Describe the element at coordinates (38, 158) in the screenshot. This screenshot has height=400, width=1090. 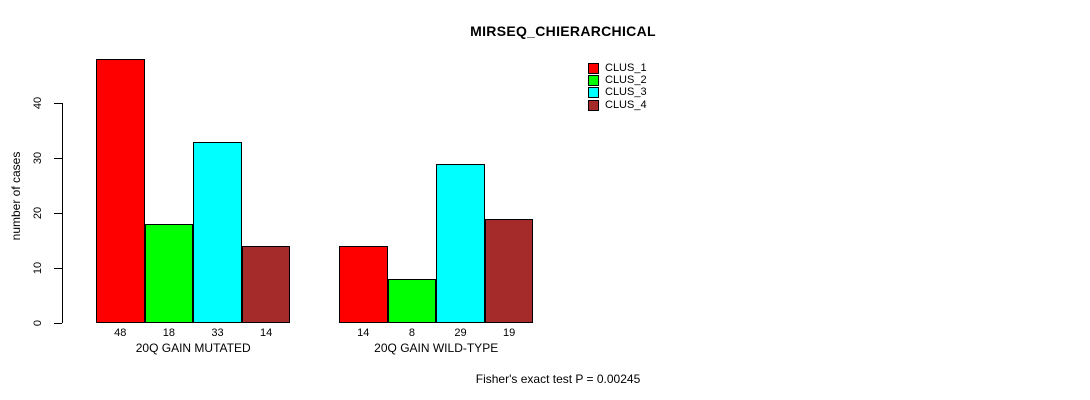
I see `y-axis-tick-label: 30` at that location.